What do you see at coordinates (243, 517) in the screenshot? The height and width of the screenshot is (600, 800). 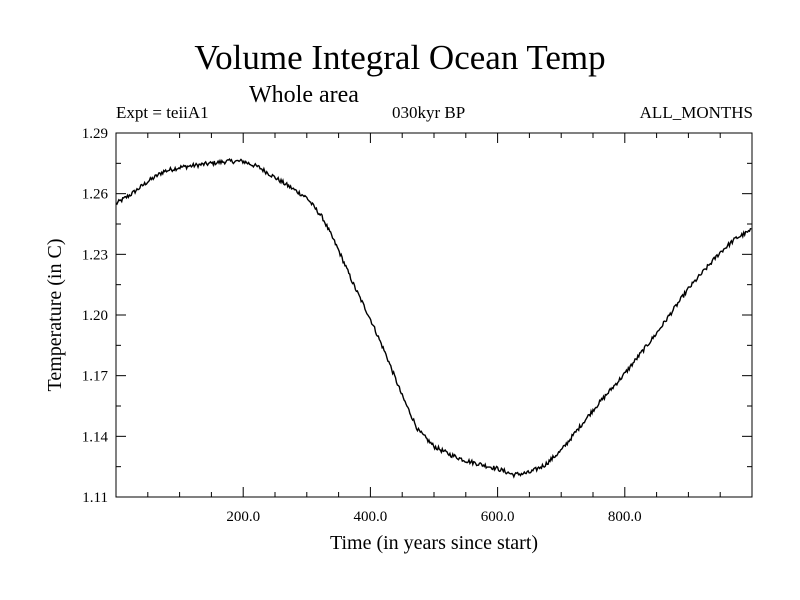 I see `x-tick-label: 200.0` at bounding box center [243, 517].